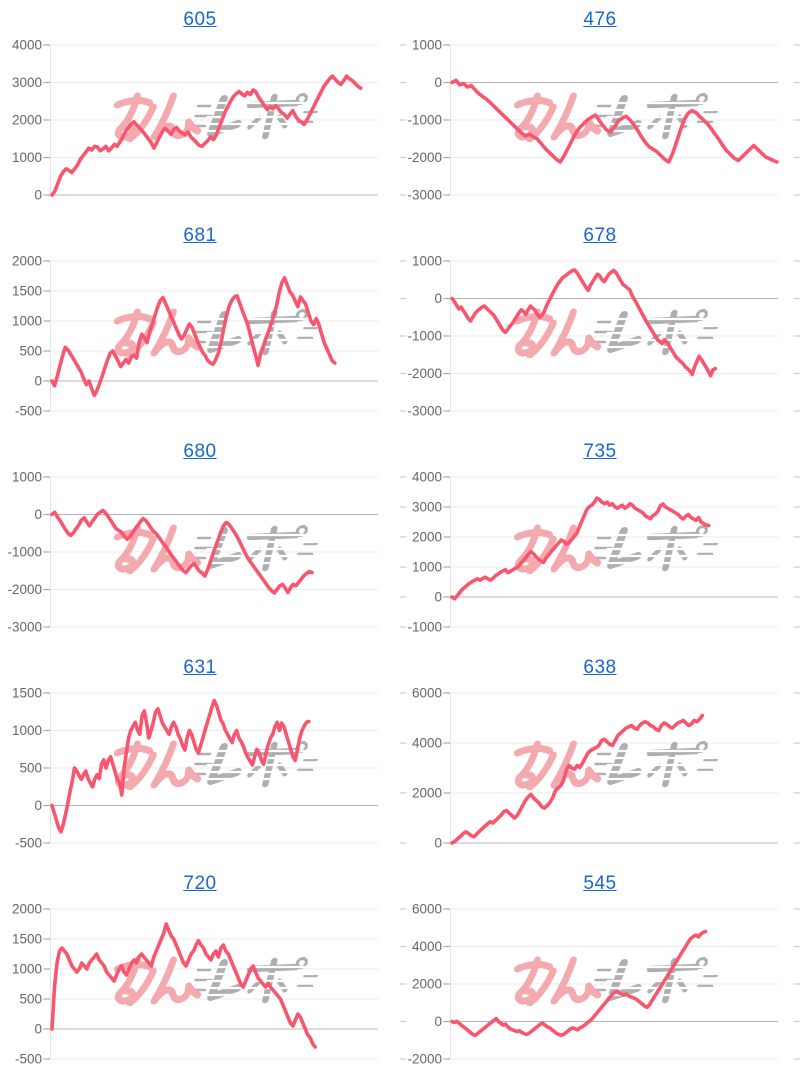 The image size is (800, 1080). Describe the element at coordinates (600, 883) in the screenshot. I see `chart-title-link: 545` at that location.